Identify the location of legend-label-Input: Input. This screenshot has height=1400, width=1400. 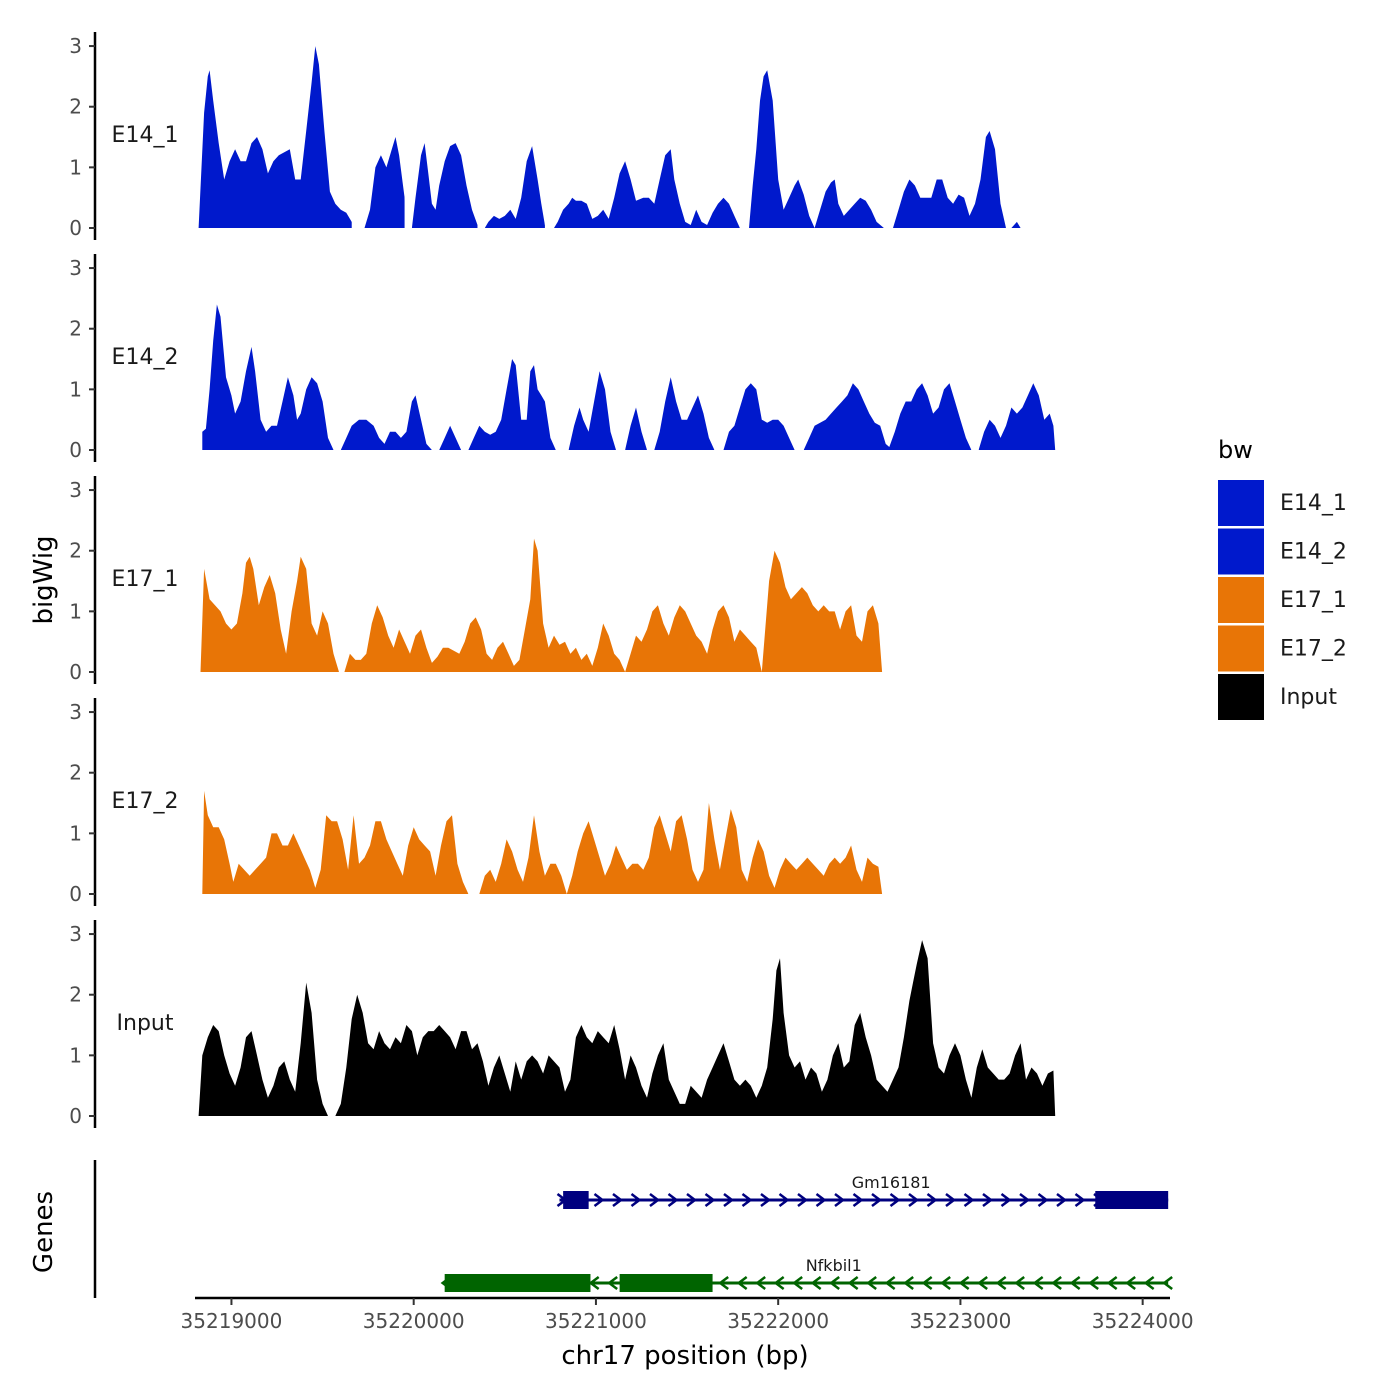
(1308, 697).